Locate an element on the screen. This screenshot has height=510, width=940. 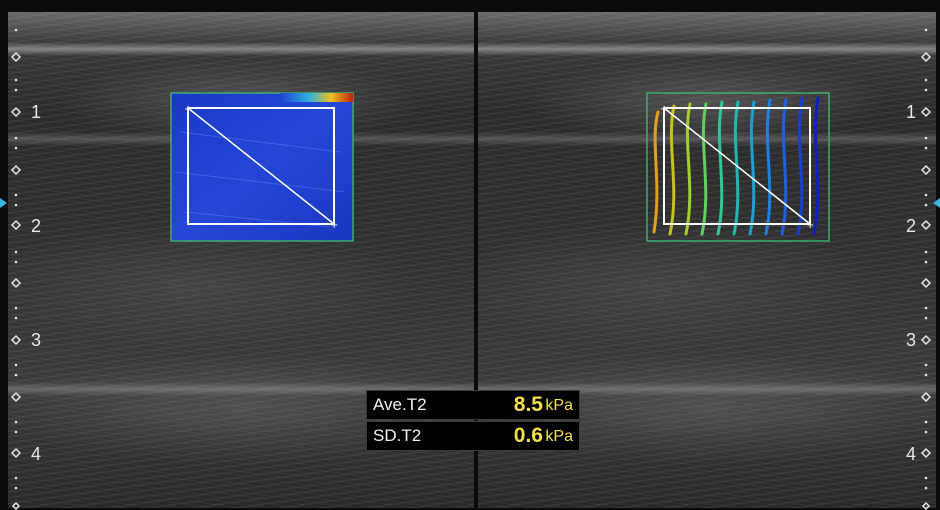
measurement-label: SD.T2 is located at coordinates (397, 435).